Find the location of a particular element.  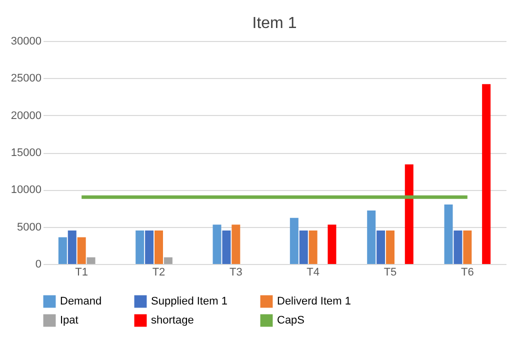

x-tick-label: T4 is located at coordinates (313, 272).